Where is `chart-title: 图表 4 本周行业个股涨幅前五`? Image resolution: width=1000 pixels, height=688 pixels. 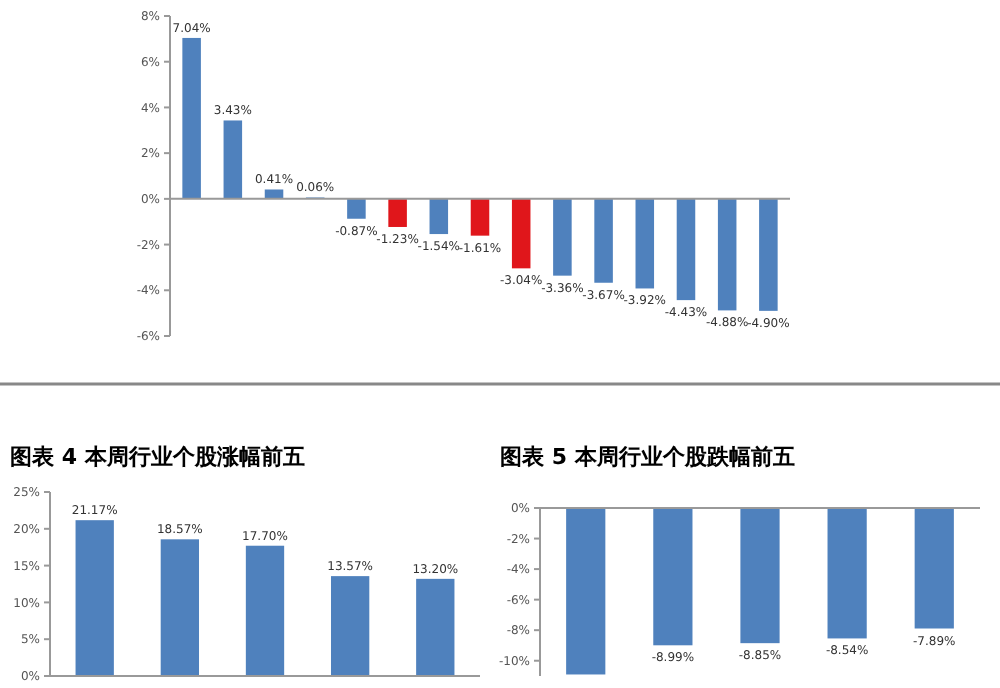
chart-title: 图表 4 本周行业个股涨幅前五 is located at coordinates (157, 457).